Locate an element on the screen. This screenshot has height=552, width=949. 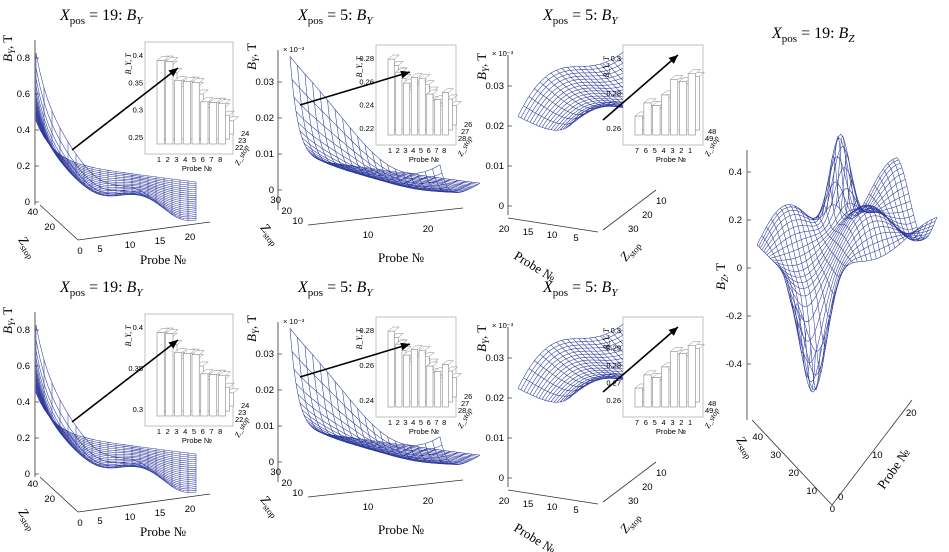
inset-x-tick: 7 is located at coordinates (211, 159).